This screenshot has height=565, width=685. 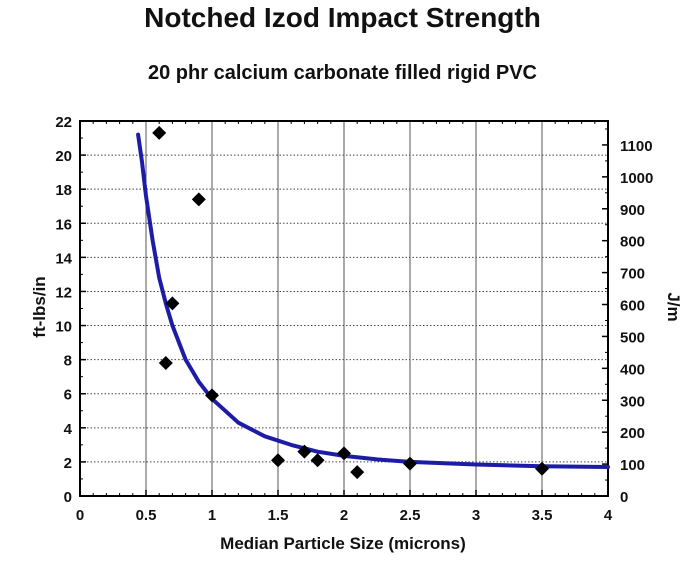 What do you see at coordinates (636, 178) in the screenshot?
I see `y2-tick-label: 1000` at bounding box center [636, 178].